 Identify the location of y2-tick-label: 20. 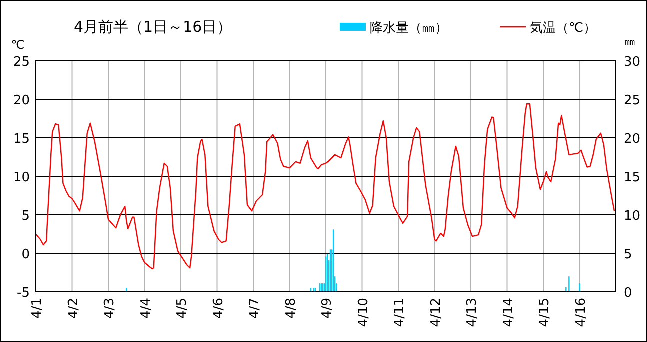
(632, 139).